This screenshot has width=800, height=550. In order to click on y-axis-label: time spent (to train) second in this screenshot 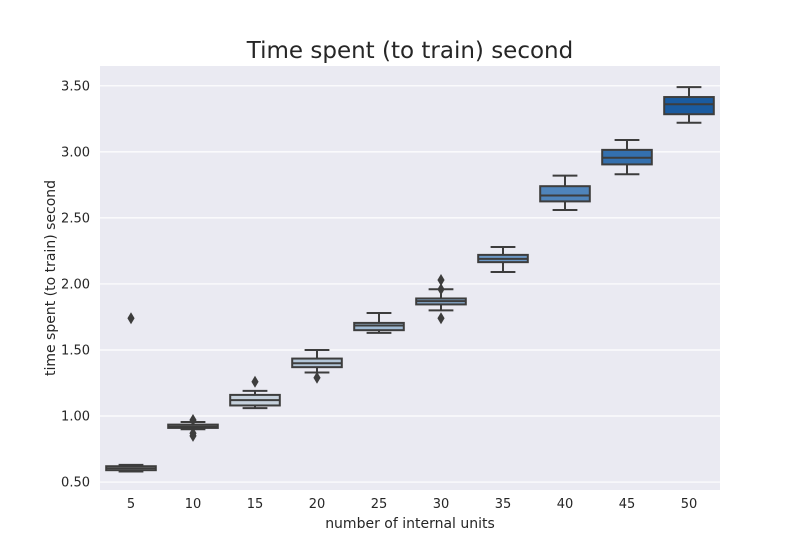, I will do `click(51, 278)`.